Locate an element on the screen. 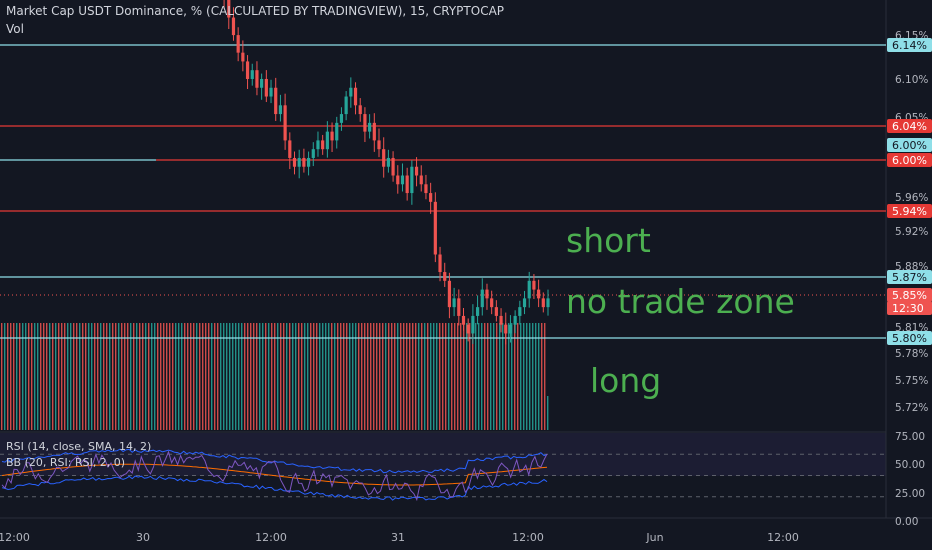  price-tick-label: 5.78% is located at coordinates (911, 354).